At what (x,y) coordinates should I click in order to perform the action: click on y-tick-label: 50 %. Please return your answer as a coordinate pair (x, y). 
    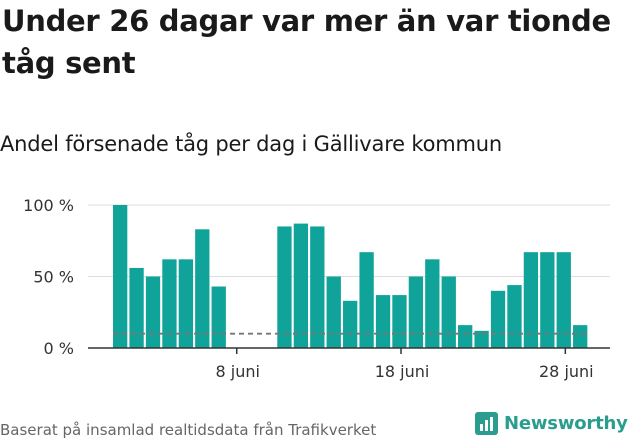
    Looking at the image, I should click on (53, 277).